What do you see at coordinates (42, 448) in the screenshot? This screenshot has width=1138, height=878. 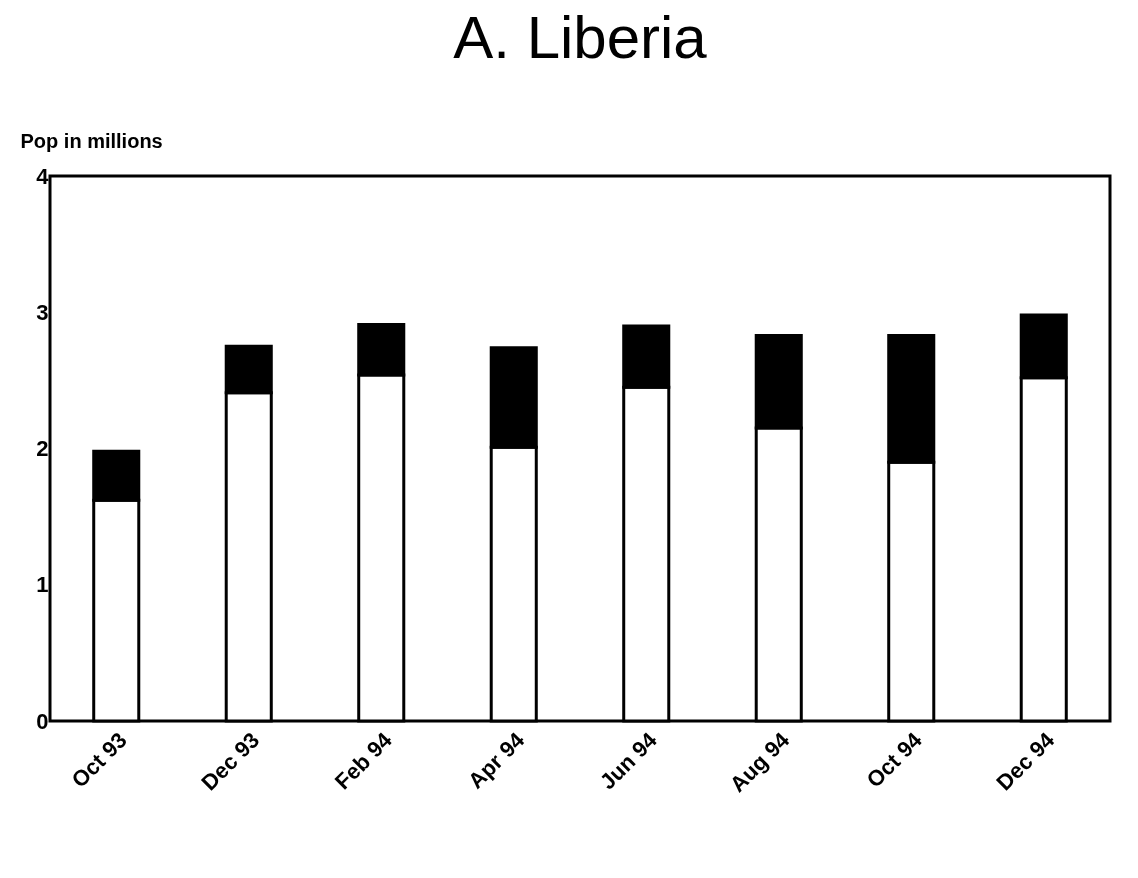 I see `y-tick-label: 2` at bounding box center [42, 448].